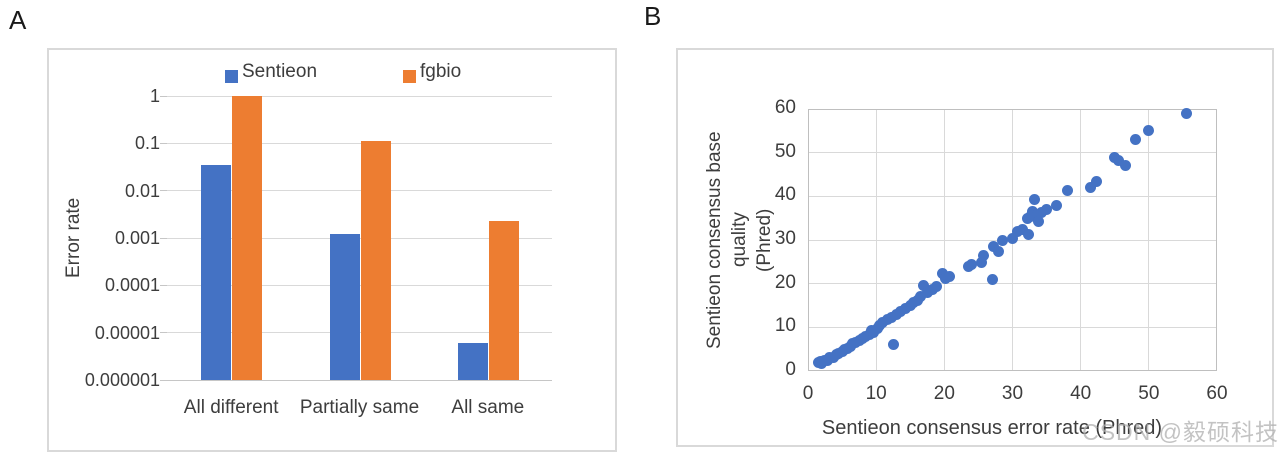 This screenshot has width=1280, height=455. What do you see at coordinates (785, 151) in the screenshot?
I see `y-tick-label: 50` at bounding box center [785, 151].